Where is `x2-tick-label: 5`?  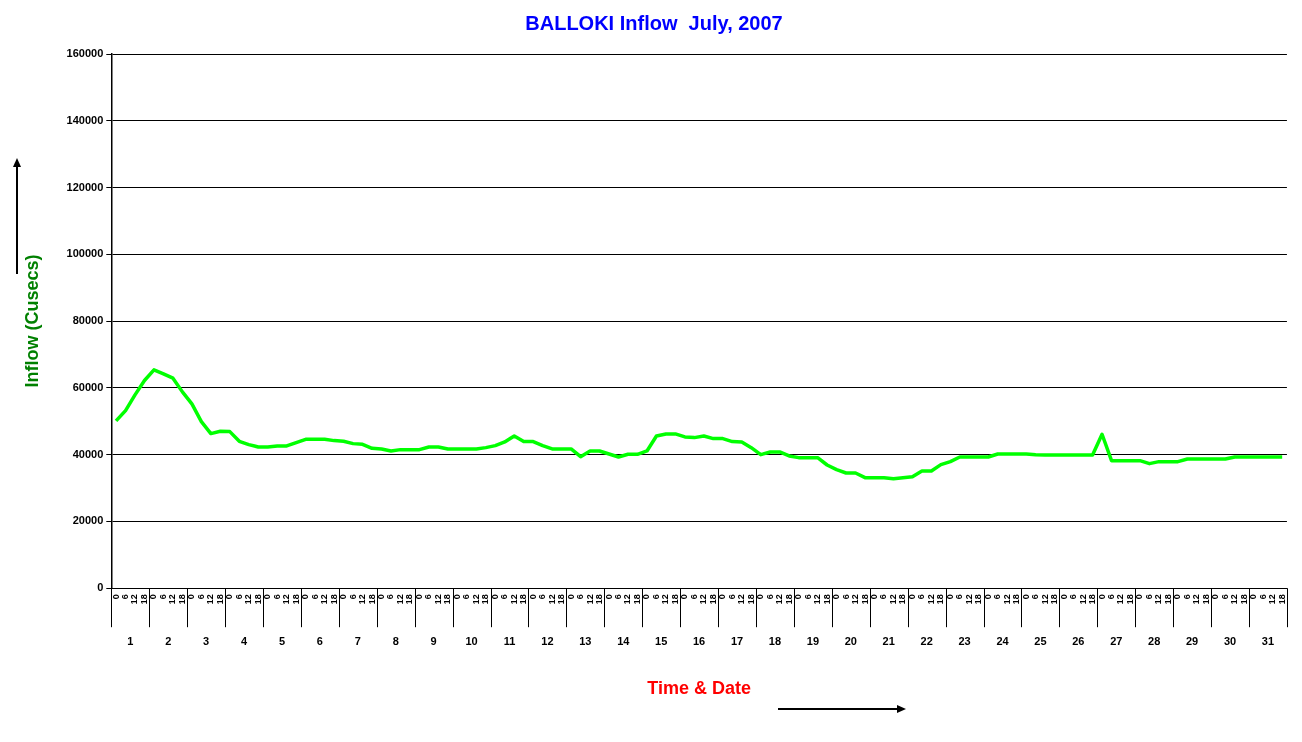 x2-tick-label: 5 is located at coordinates (282, 640).